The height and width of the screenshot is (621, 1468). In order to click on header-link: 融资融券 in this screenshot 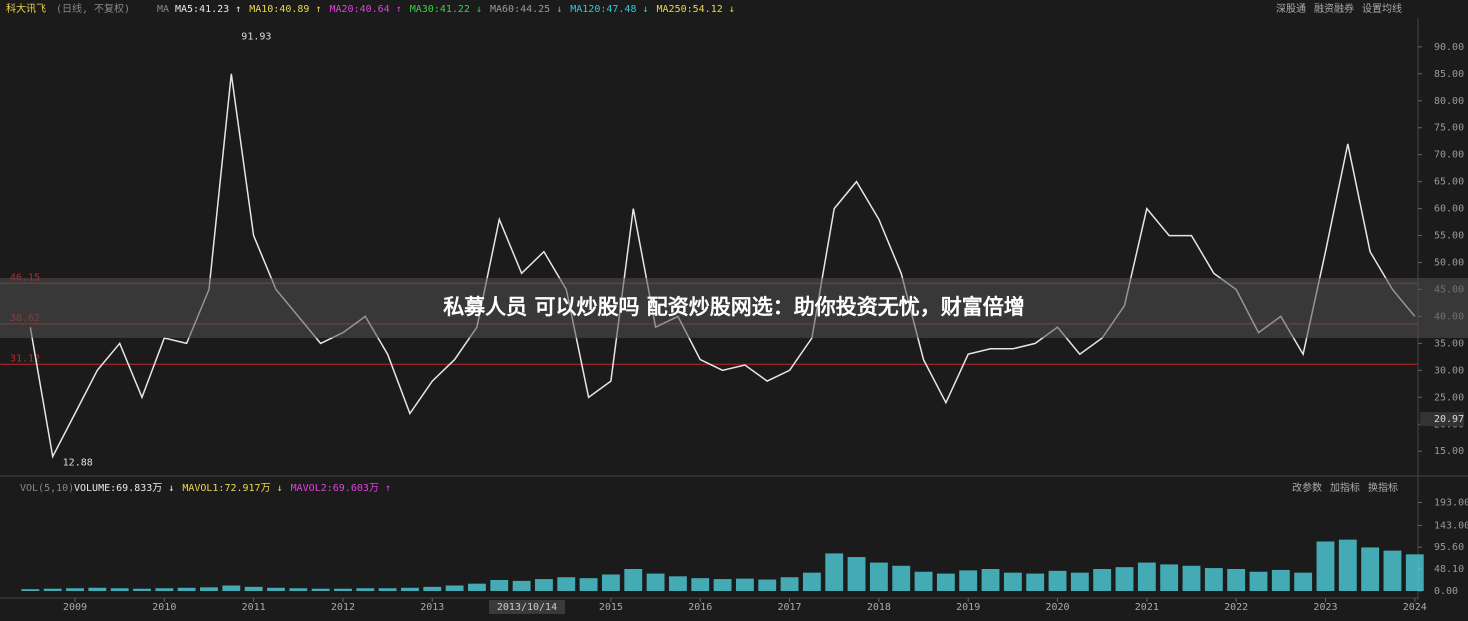, I will do `click(1334, 8)`.